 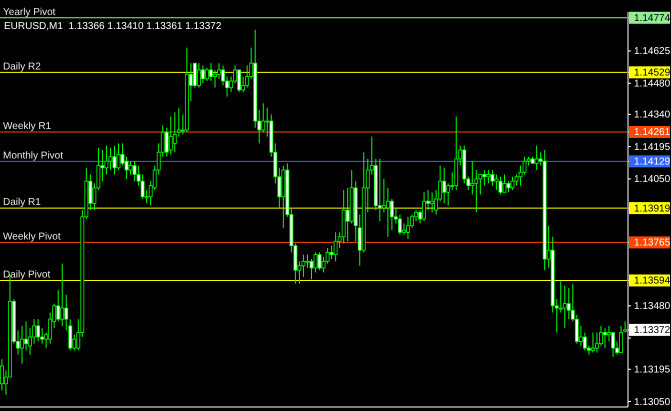 What do you see at coordinates (652, 370) in the screenshot?
I see `y-tick-label: 1.13195` at bounding box center [652, 370].